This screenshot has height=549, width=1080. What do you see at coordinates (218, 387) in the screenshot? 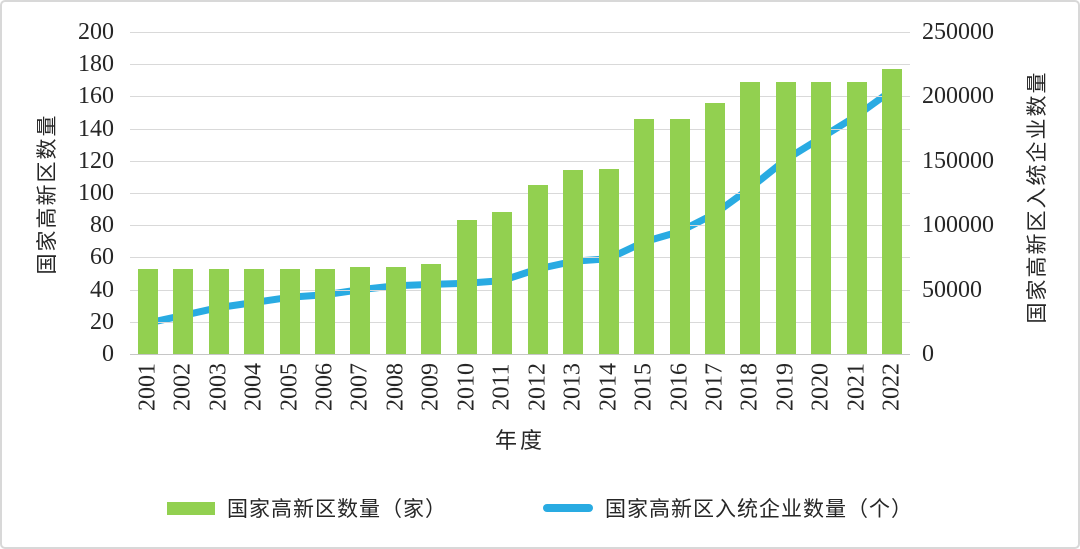
I see `x-axis-tick: 2003` at bounding box center [218, 387].